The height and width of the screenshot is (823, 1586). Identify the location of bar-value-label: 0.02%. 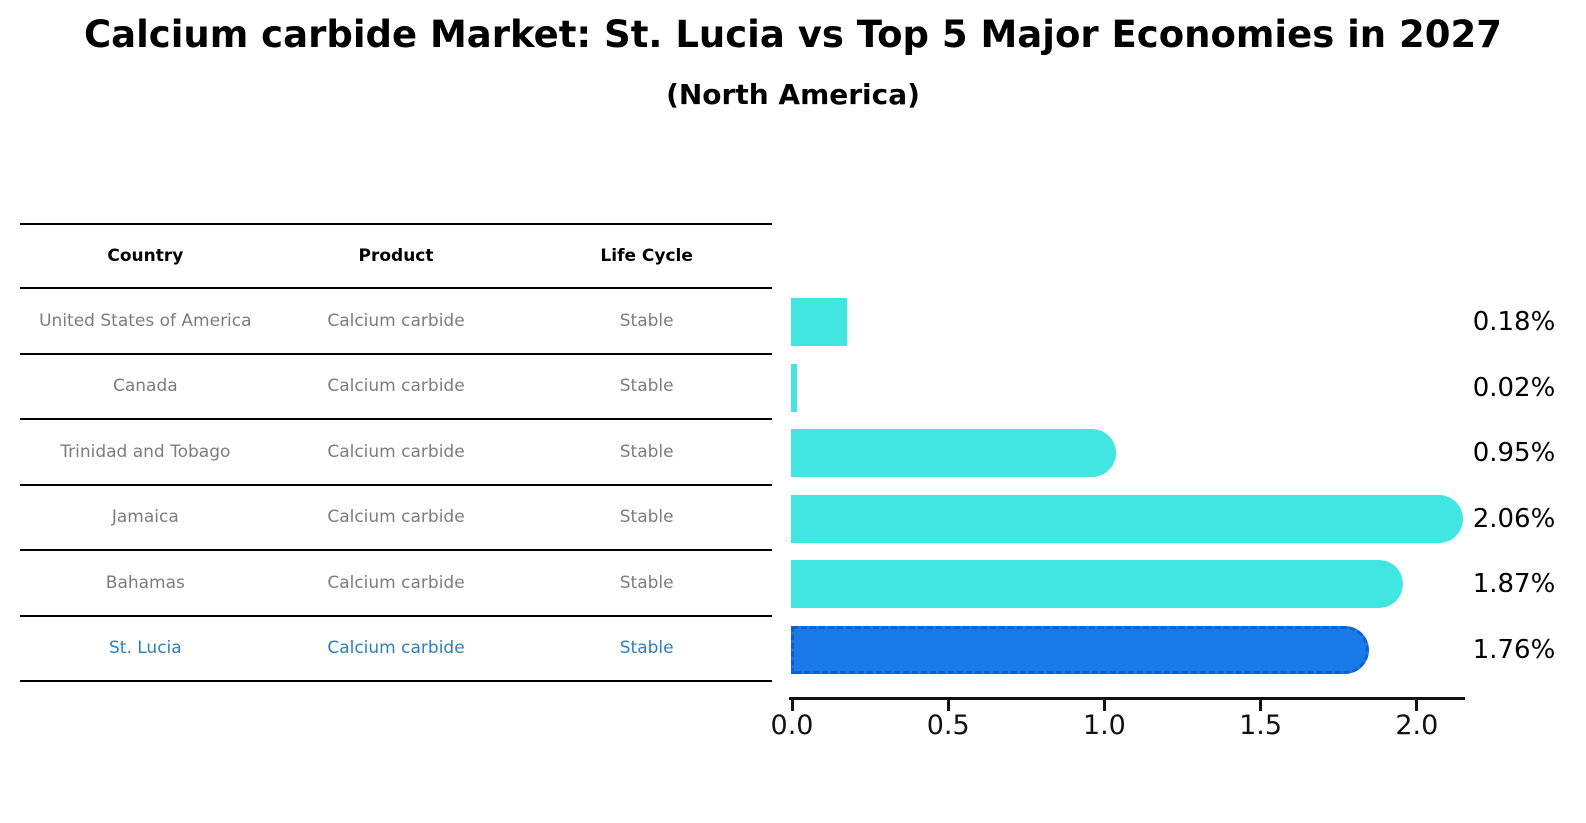
(1514, 387).